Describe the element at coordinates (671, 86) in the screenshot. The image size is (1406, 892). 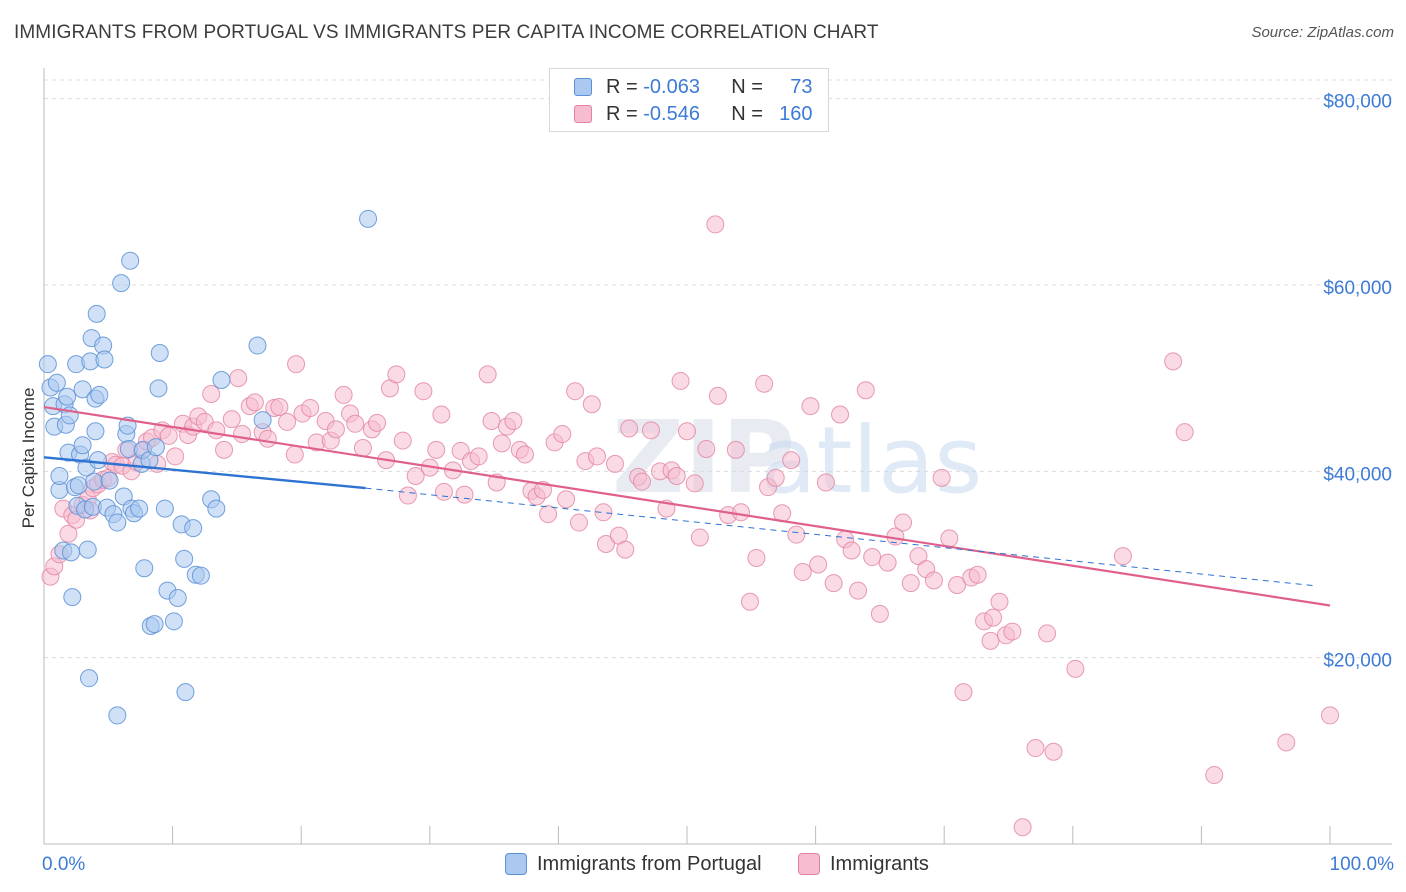
I see `legend-r-value: -0.063` at that location.